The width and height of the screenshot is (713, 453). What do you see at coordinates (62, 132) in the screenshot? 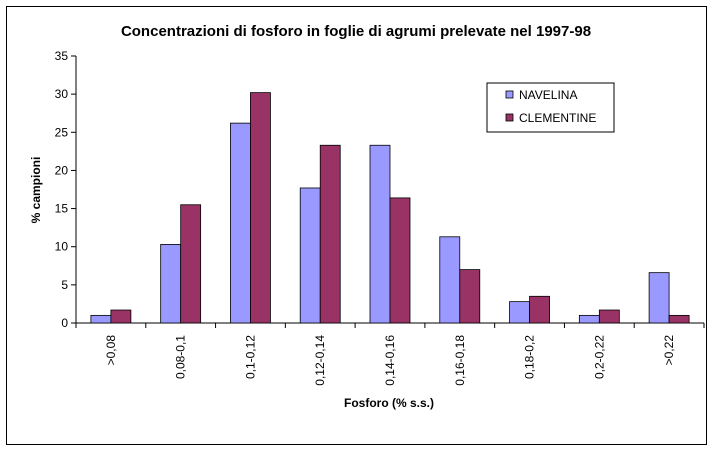
I see `y-tick-label: 25` at bounding box center [62, 132].